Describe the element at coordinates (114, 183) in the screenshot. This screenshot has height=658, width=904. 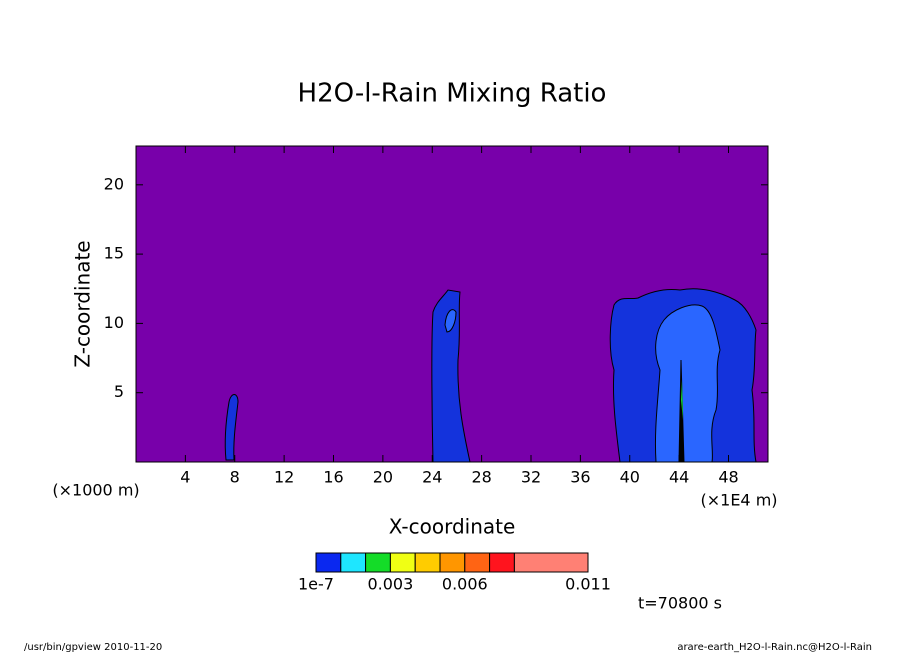
I see `y-tick-label: 20` at that location.